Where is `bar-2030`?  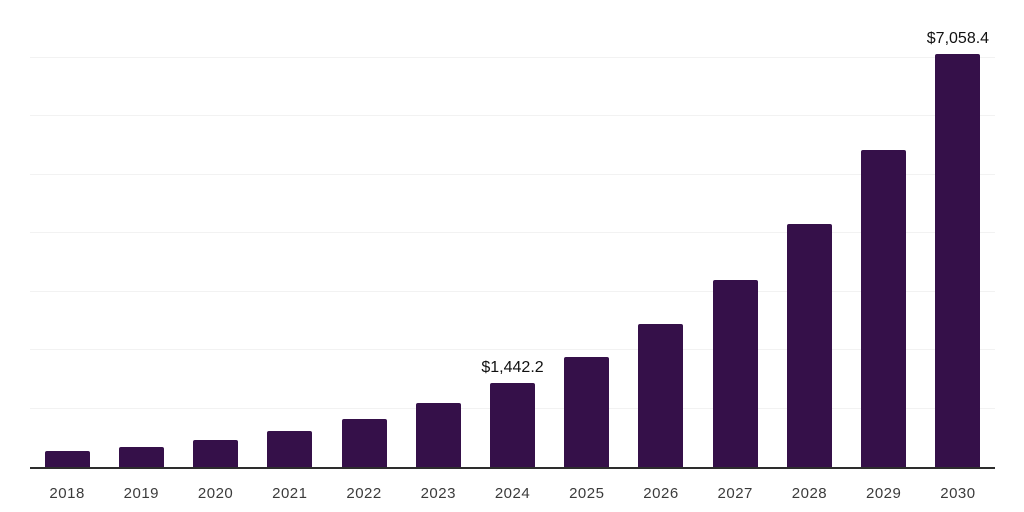
bar-2030 is located at coordinates (958, 260).